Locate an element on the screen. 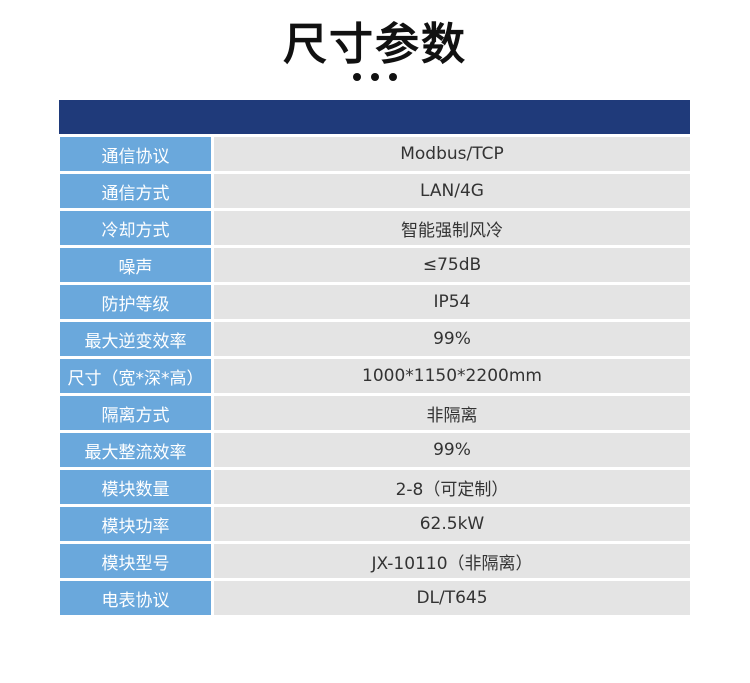 The height and width of the screenshot is (683, 750). spec-label: 最大整流效率 is located at coordinates (135, 450).